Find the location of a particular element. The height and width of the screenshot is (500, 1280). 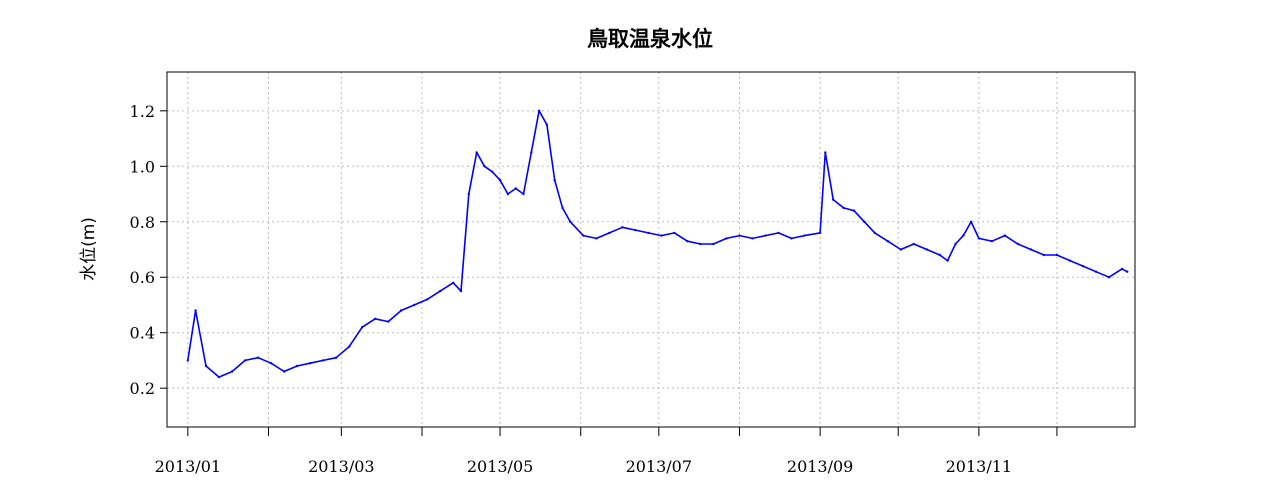

x-tick-label: 2013/03 is located at coordinates (341, 466).